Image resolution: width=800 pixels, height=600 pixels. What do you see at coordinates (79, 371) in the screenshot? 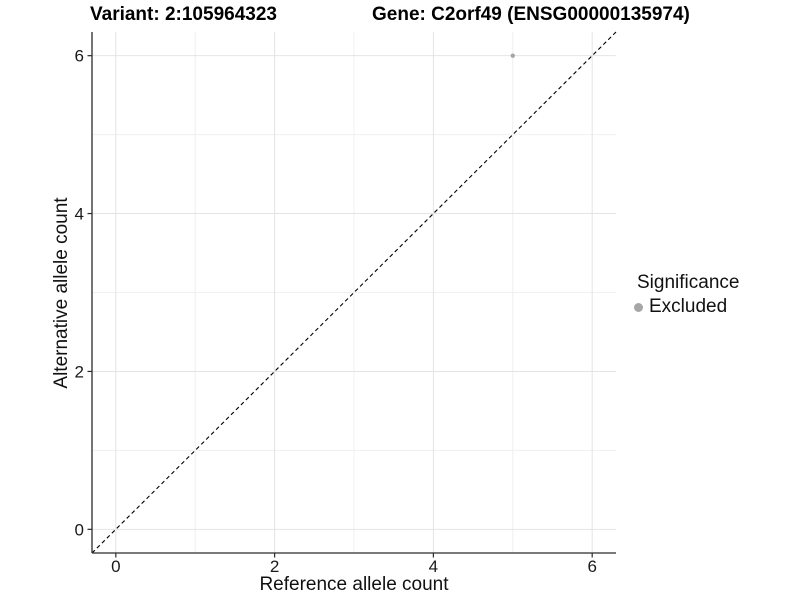
I see `y-tick-label: 2` at bounding box center [79, 371].